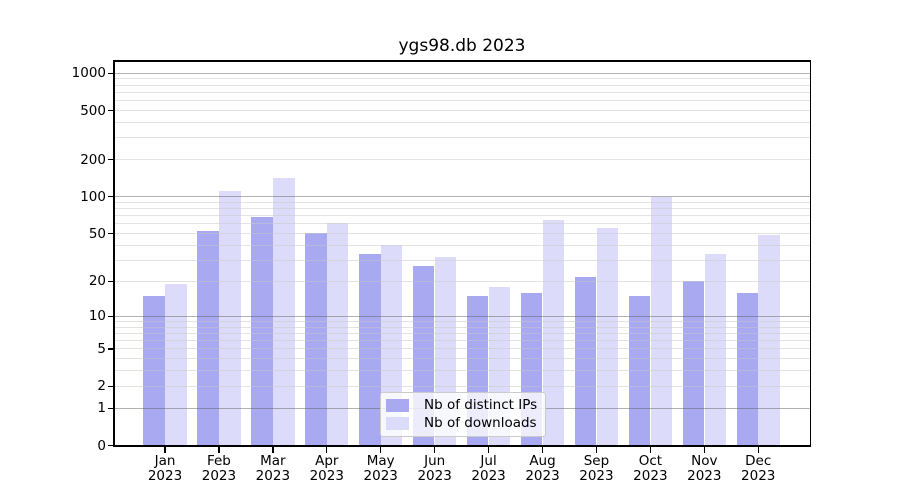 This screenshot has height=500, width=900. Describe the element at coordinates (463, 414) in the screenshot. I see `legend: Nb of distinct IPs Nb of downloads` at that location.